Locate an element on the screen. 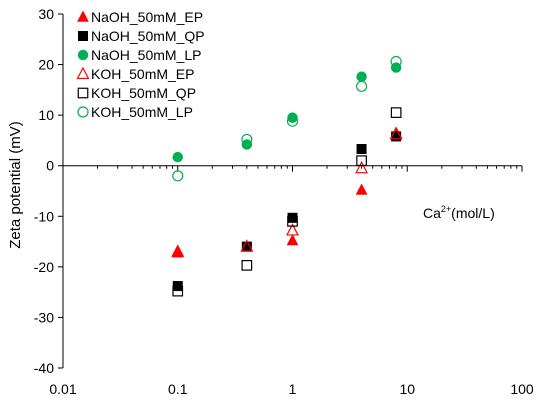 This screenshot has width=550, height=406. legend-item: KOH_50mM_LP is located at coordinates (135, 112).